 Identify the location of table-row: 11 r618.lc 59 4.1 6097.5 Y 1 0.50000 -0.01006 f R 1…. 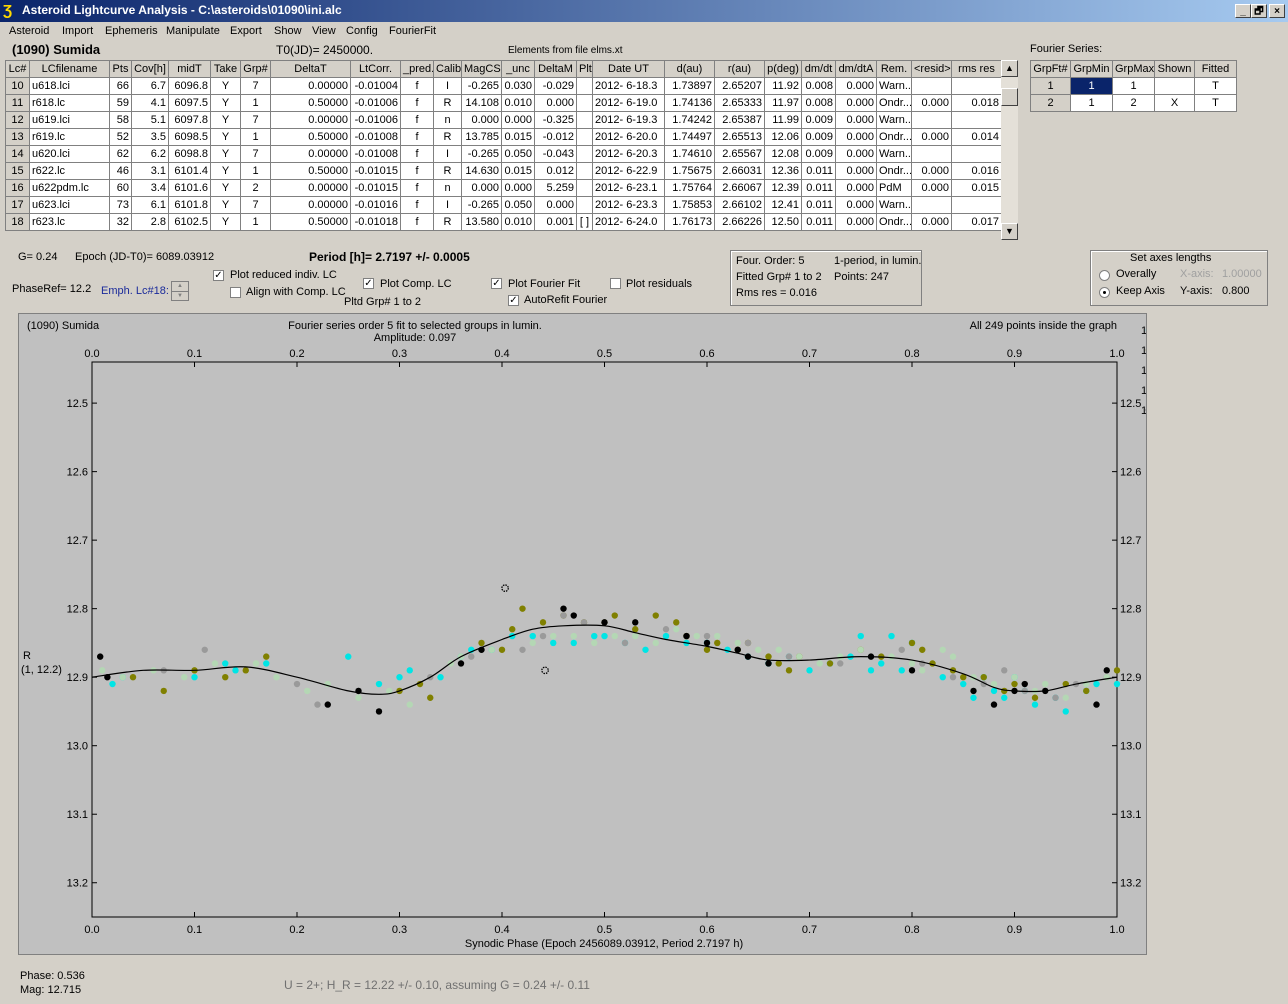
(503, 103).